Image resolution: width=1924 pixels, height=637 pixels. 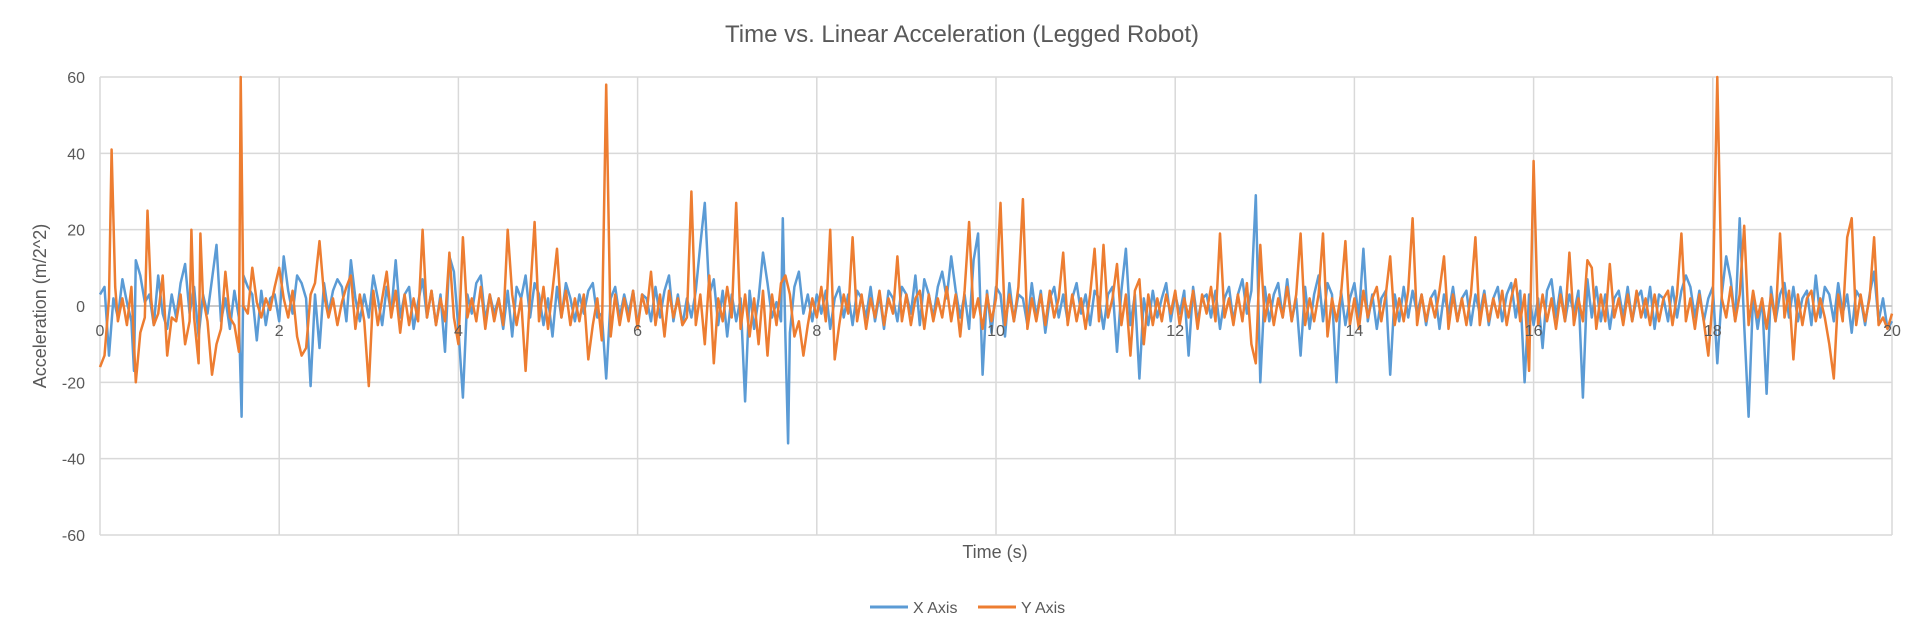 What do you see at coordinates (1043, 608) in the screenshot?
I see `legend-label-y-axis: Y Axis` at bounding box center [1043, 608].